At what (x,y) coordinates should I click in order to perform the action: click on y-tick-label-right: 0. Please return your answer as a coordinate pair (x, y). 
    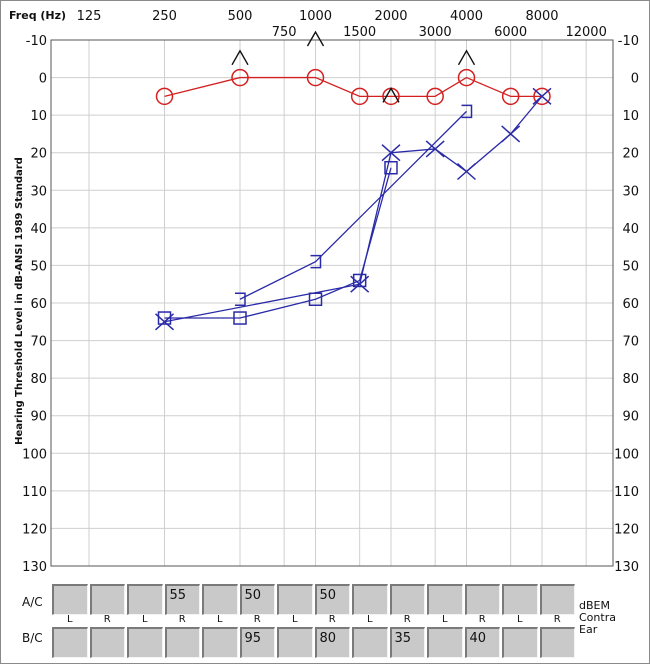
    Looking at the image, I should click on (635, 79).